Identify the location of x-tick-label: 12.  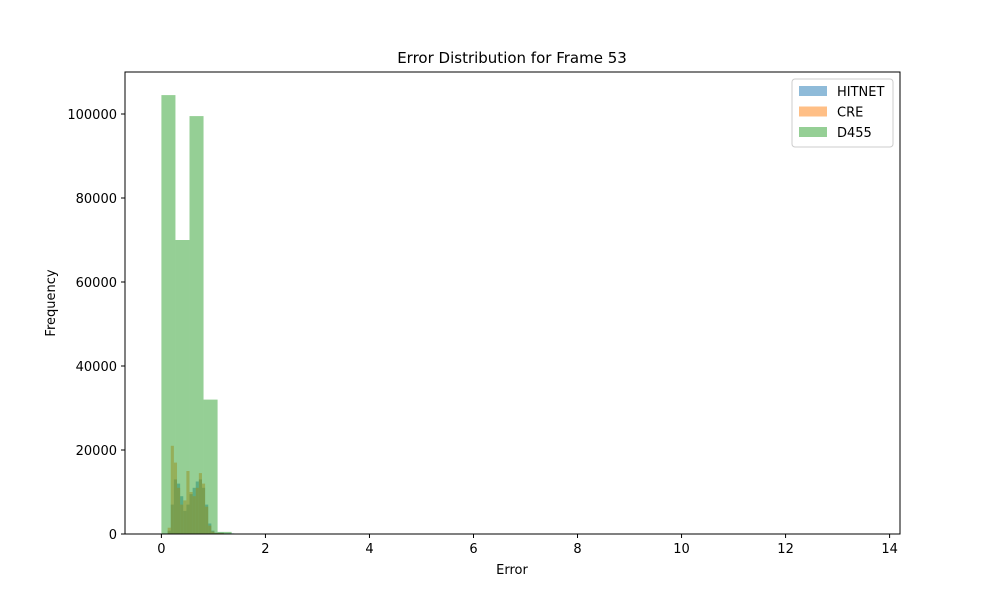
(785, 549).